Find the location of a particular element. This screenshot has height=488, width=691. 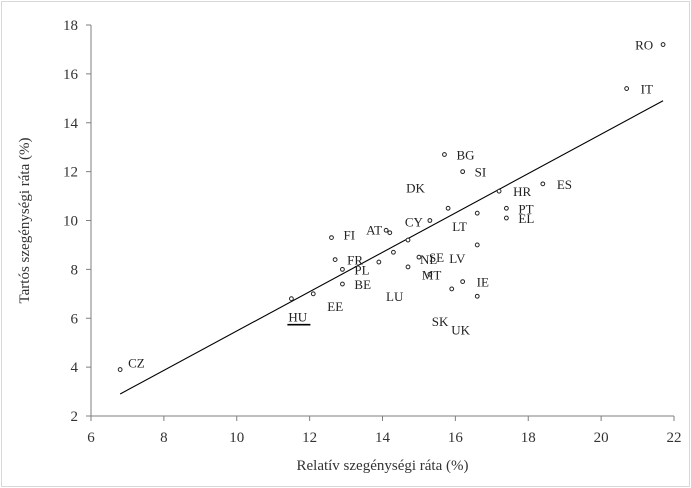

point-label-el: EL is located at coordinates (526, 218).